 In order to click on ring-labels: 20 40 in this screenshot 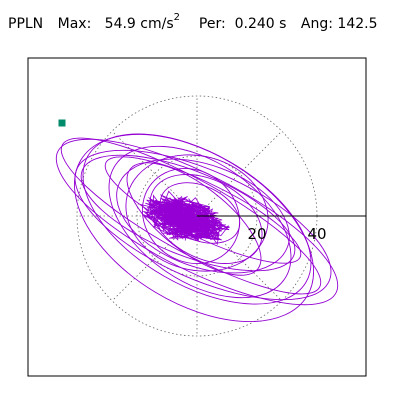, I will do `click(286, 234)`.